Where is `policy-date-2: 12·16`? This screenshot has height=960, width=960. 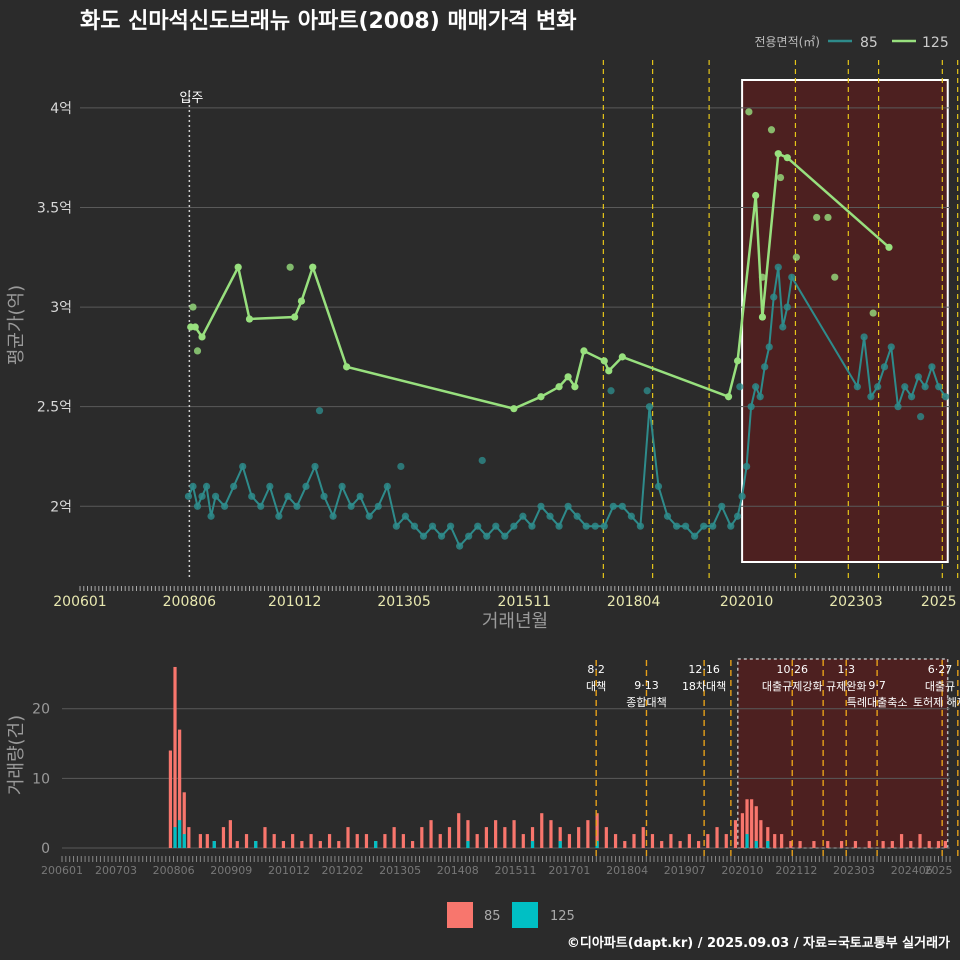
policy-date-2: 12·16 is located at coordinates (704, 669).